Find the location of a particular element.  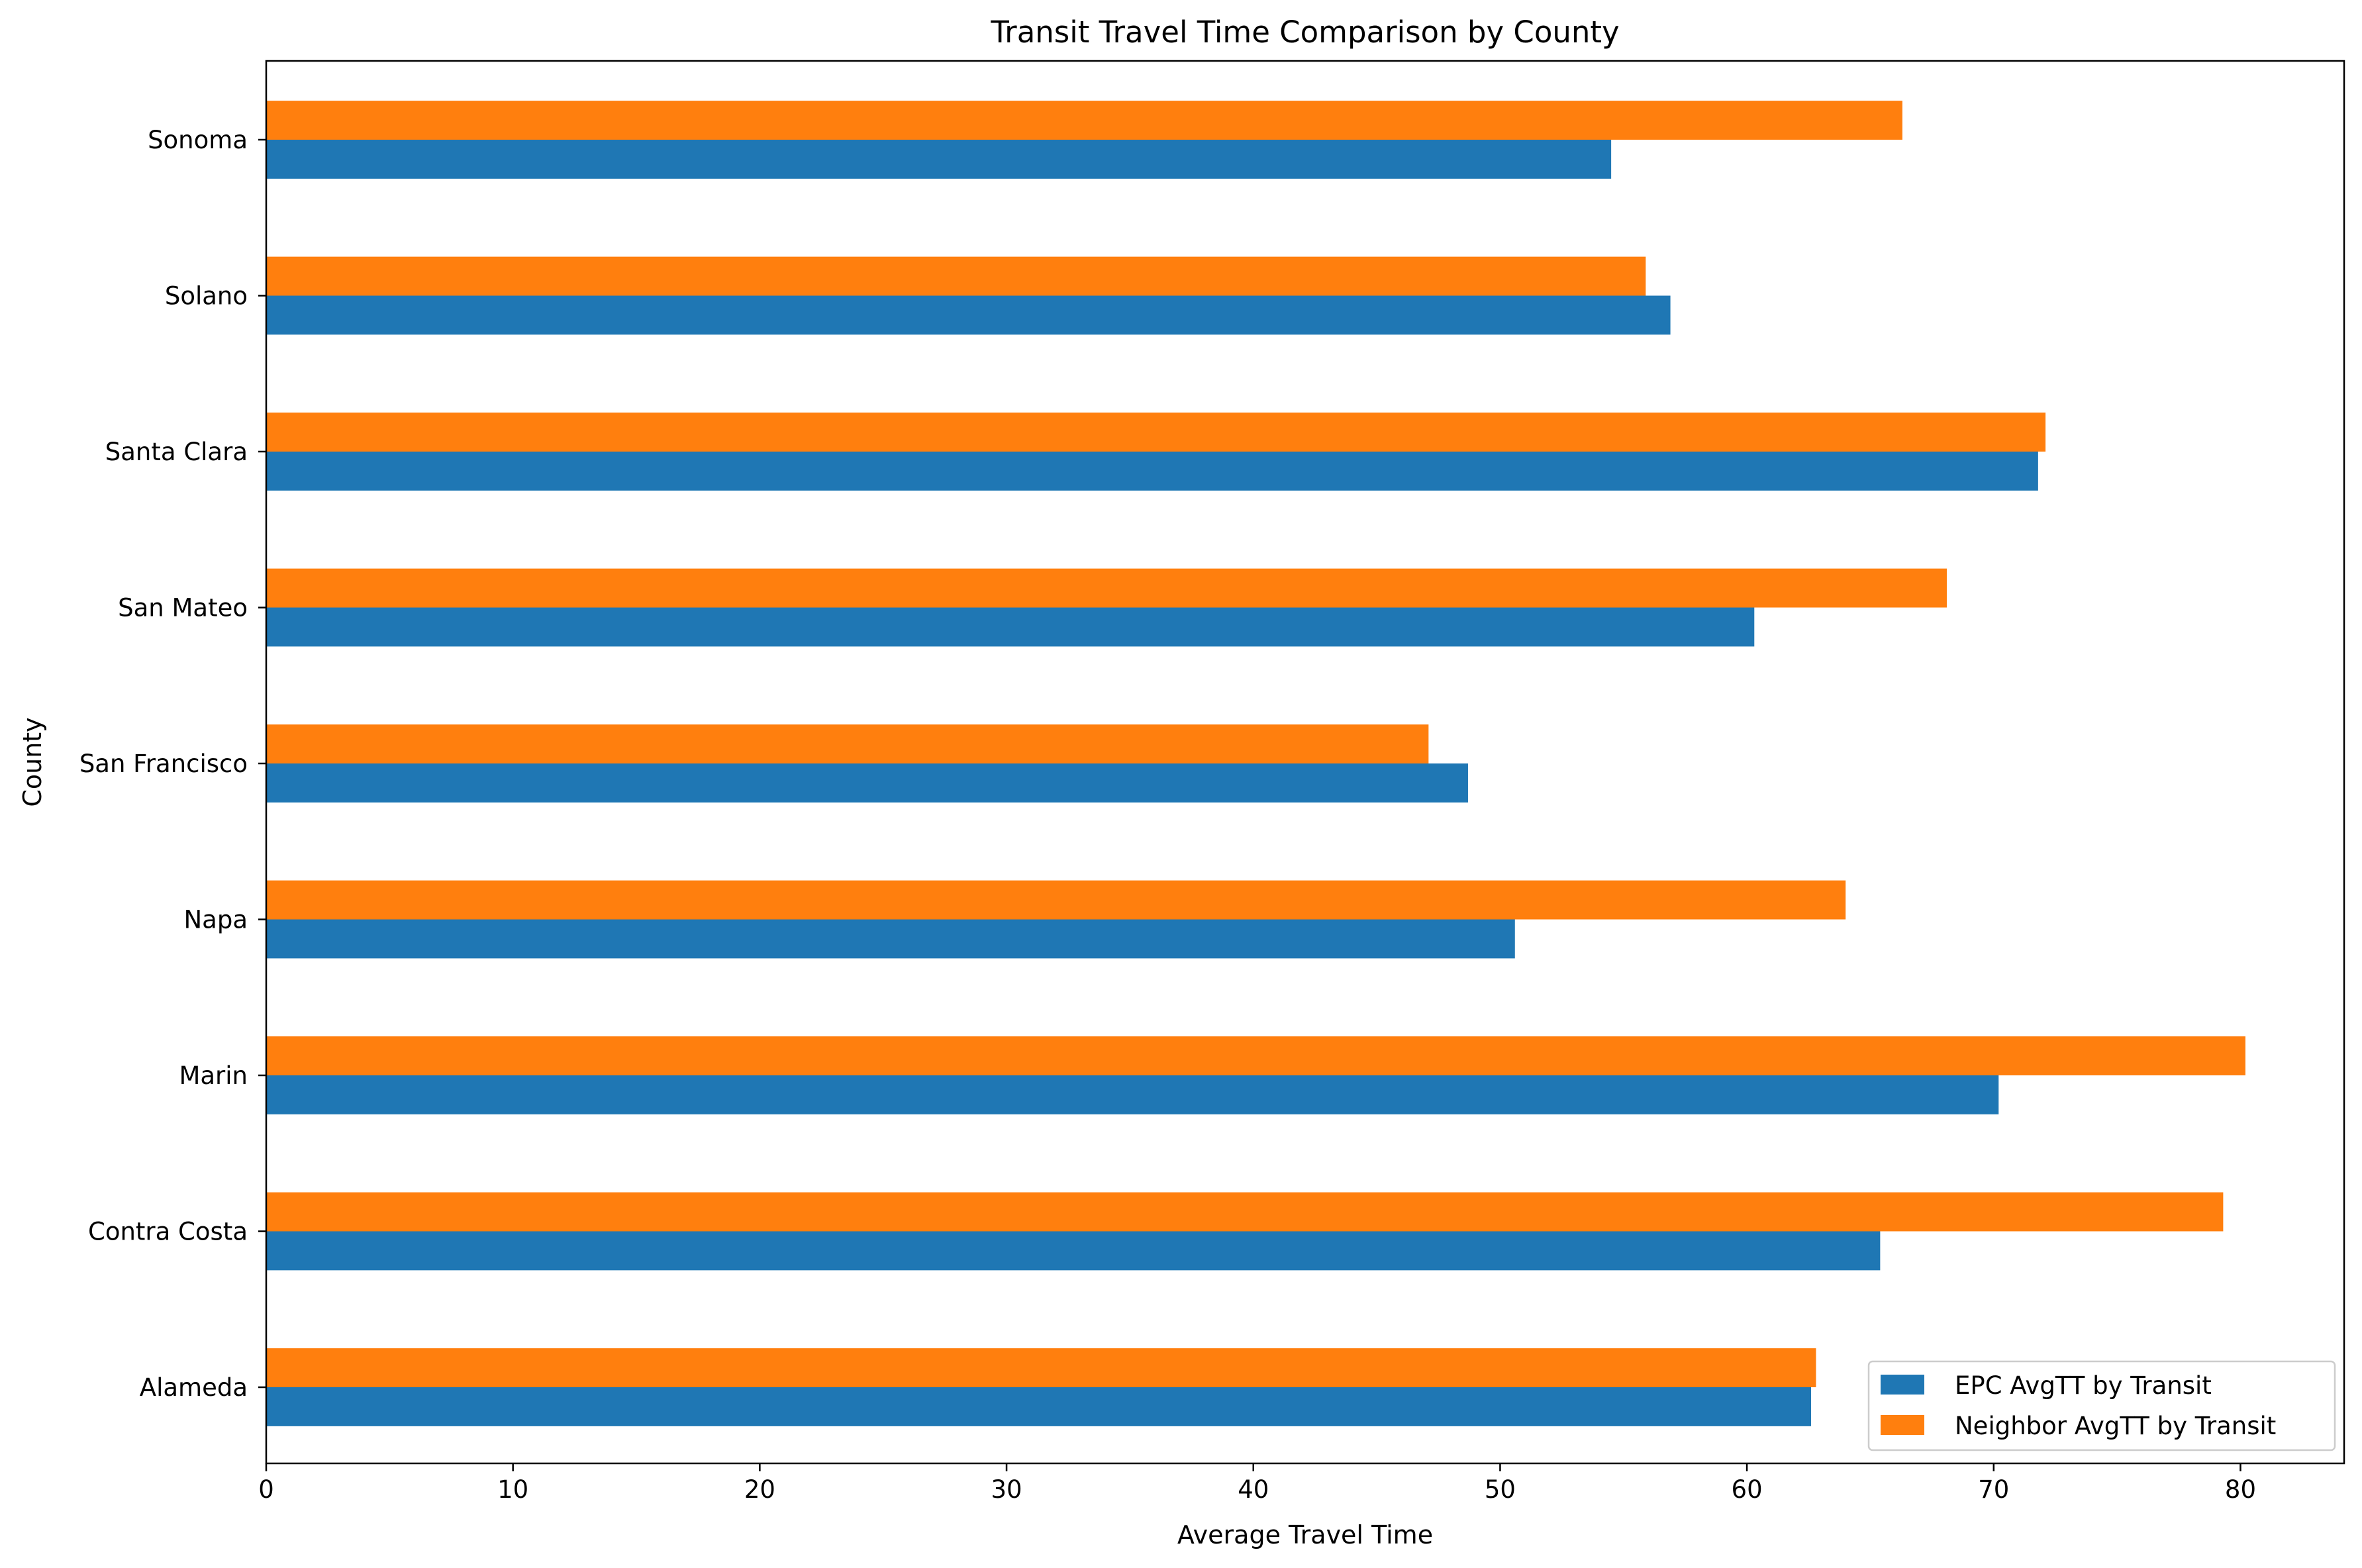

legend-box is located at coordinates (2101, 1405).